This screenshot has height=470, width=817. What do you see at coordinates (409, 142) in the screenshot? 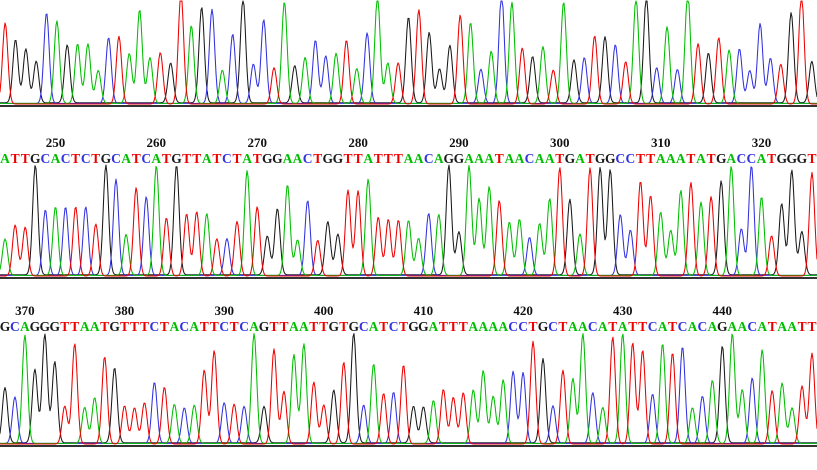
I see `position-labels: 250 260 270 280 290 300 310 320` at bounding box center [409, 142].